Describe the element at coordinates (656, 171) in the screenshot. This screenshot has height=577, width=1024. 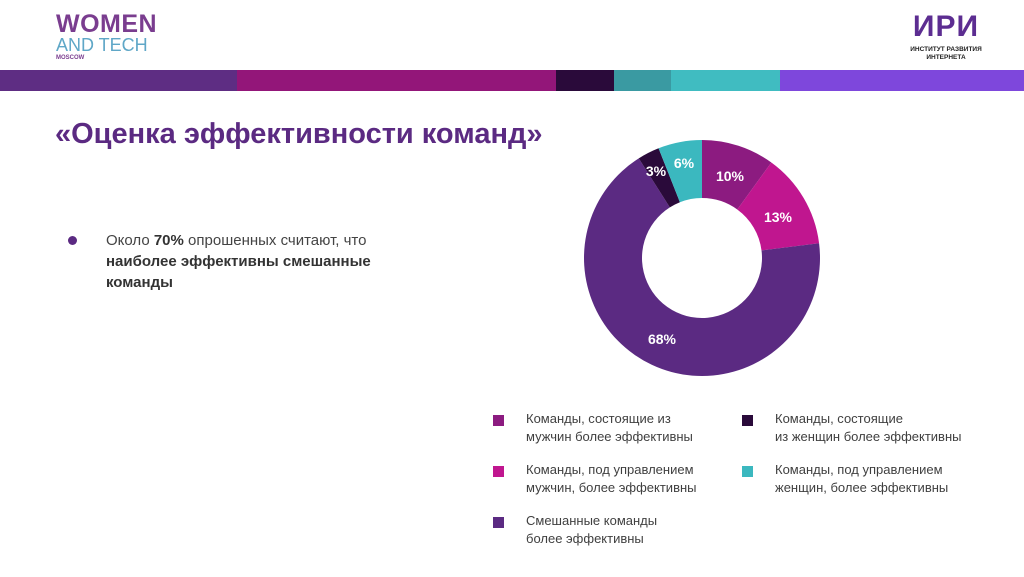
I see `slice-label: 3%` at that location.